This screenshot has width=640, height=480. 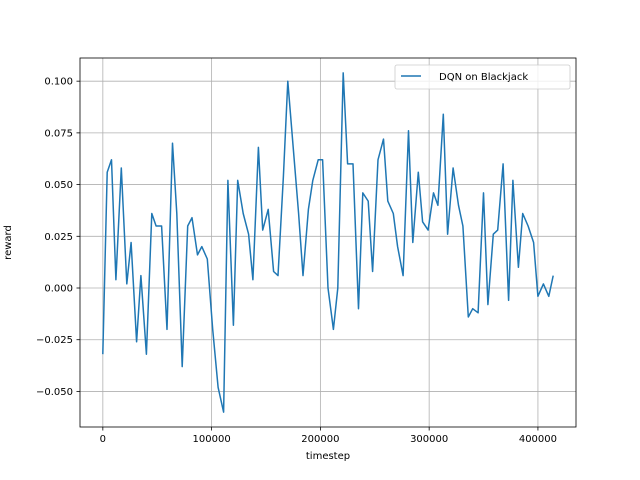 I want to click on legend-box, so click(x=482, y=77).